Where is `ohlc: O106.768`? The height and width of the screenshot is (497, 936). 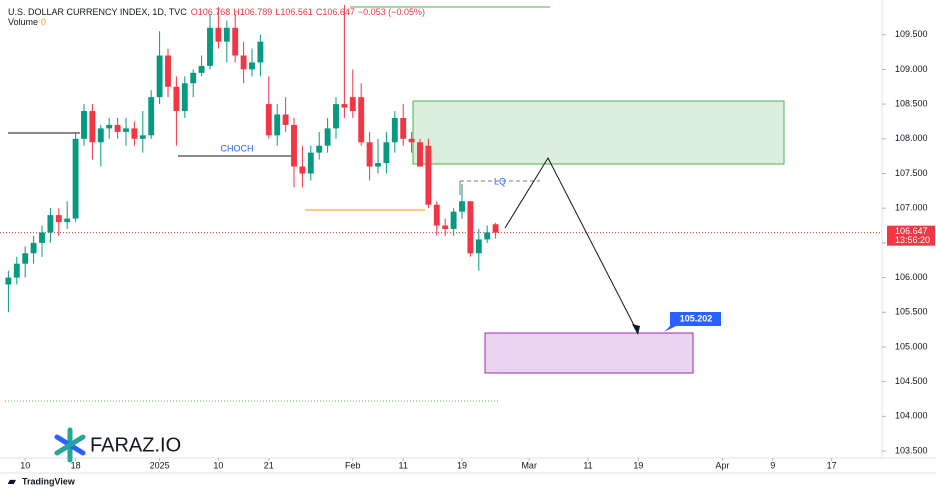 ohlc: O106.768 is located at coordinates (211, 12).